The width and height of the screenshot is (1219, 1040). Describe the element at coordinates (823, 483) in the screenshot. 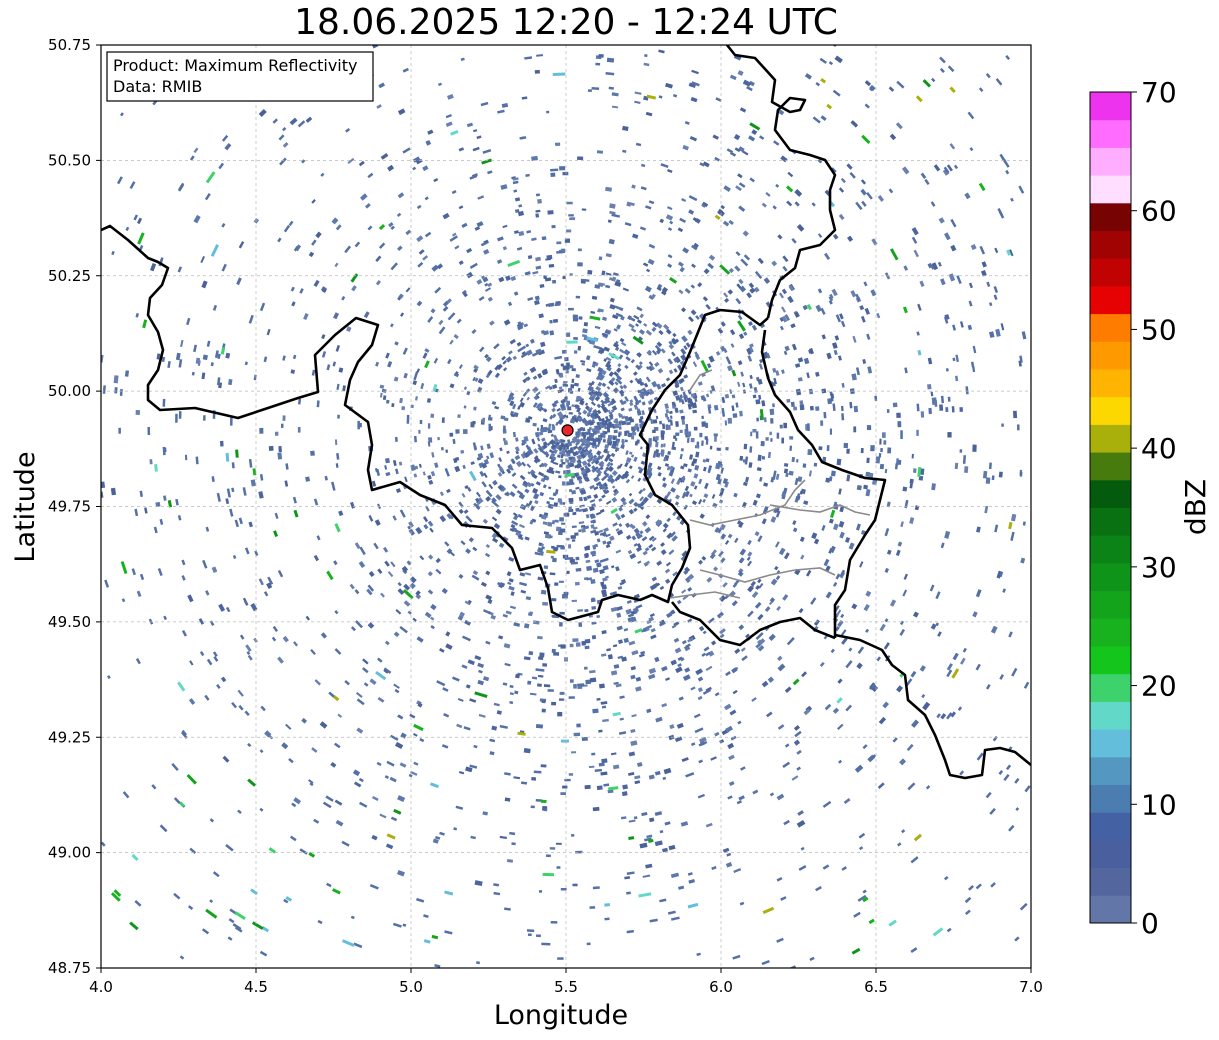

I see `border-germany-luxembourg` at that location.